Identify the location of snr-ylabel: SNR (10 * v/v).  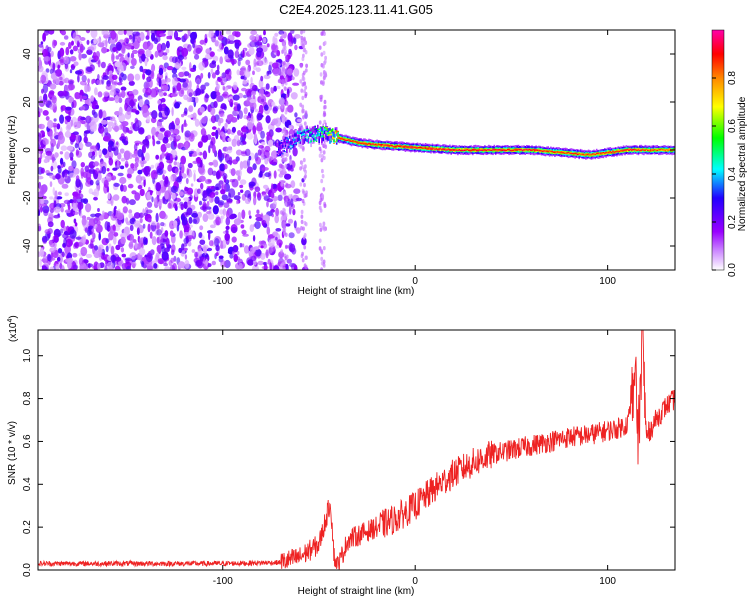
(12, 453).